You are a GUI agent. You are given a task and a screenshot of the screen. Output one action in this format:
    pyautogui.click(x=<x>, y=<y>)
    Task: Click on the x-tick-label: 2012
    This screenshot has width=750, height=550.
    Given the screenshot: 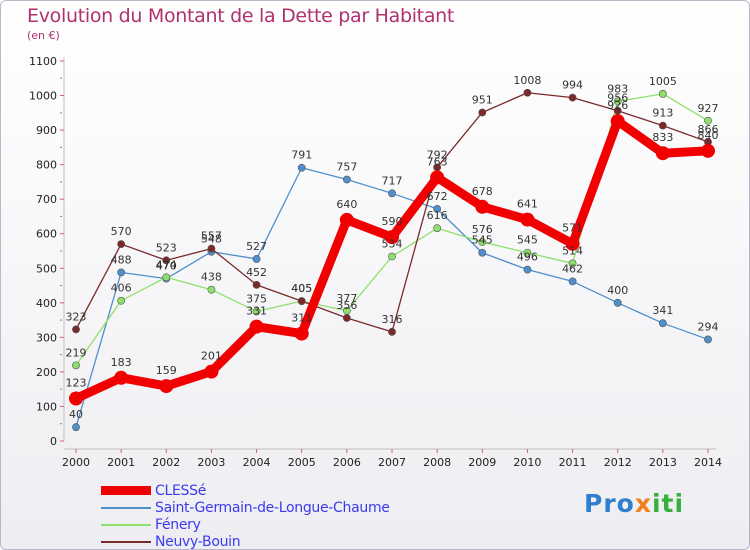 What is the action you would take?
    pyautogui.click(x=618, y=462)
    